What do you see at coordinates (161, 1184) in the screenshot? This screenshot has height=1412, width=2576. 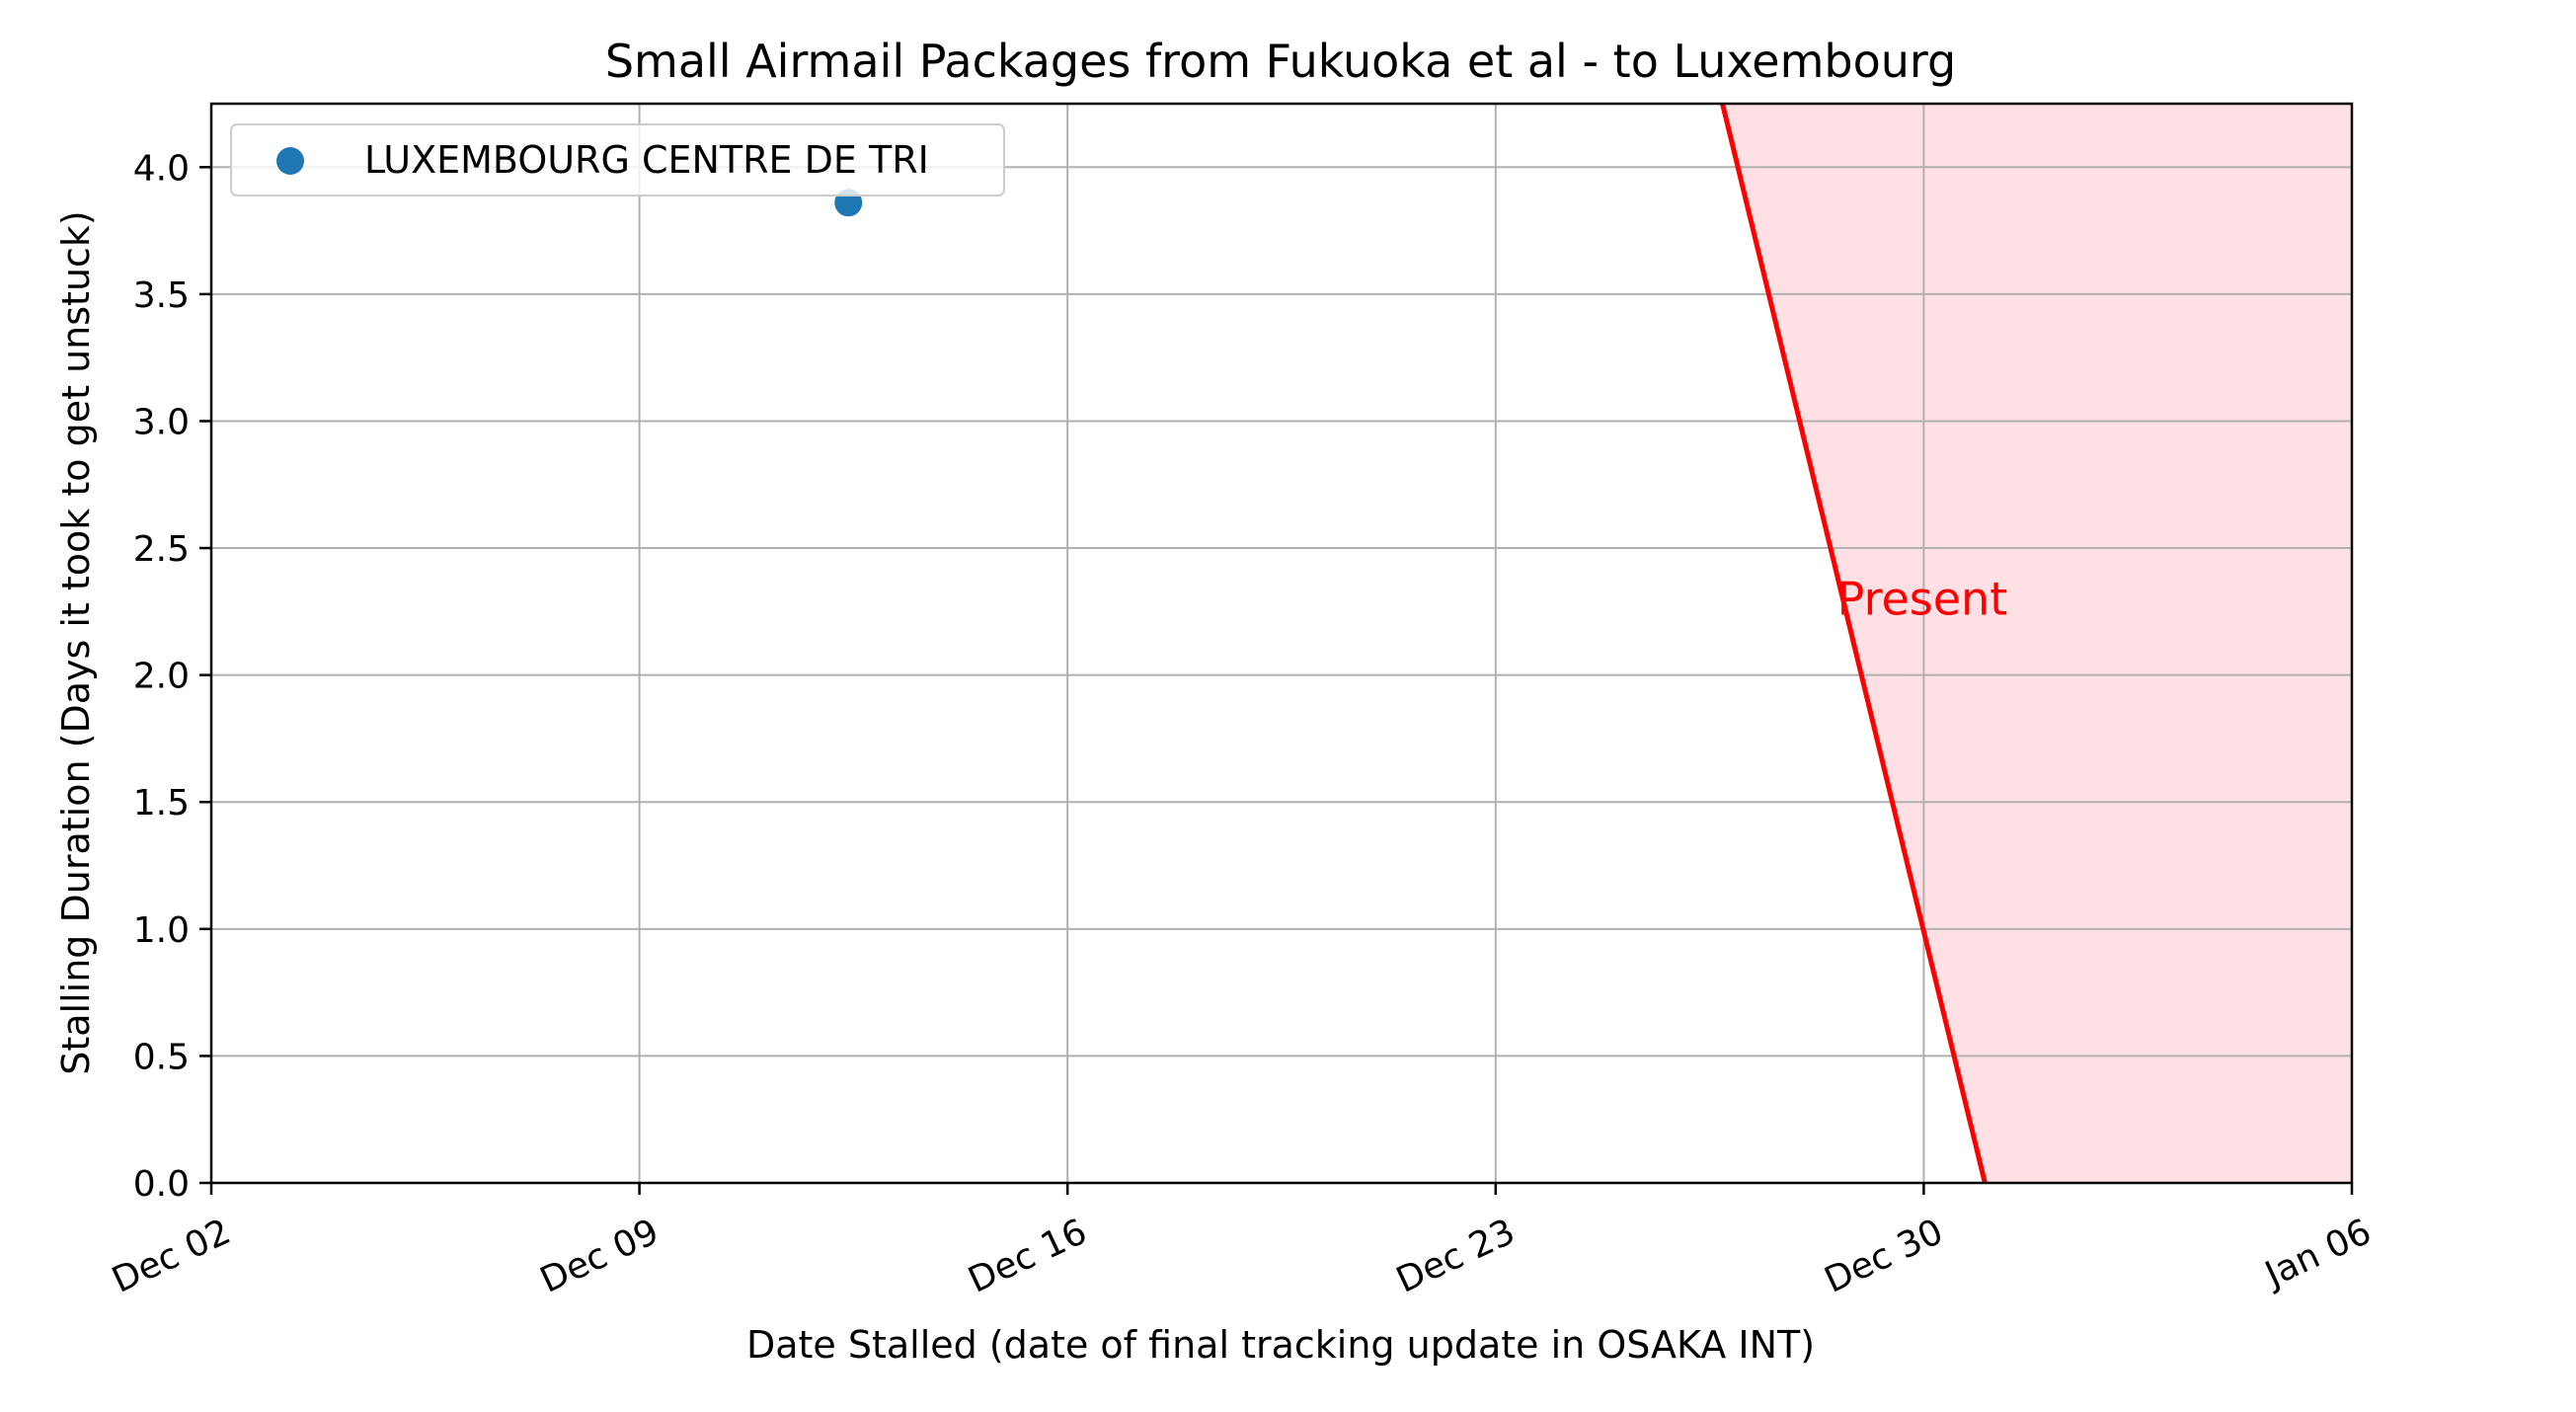 I see `y-tick-label: 0.0` at bounding box center [161, 1184].